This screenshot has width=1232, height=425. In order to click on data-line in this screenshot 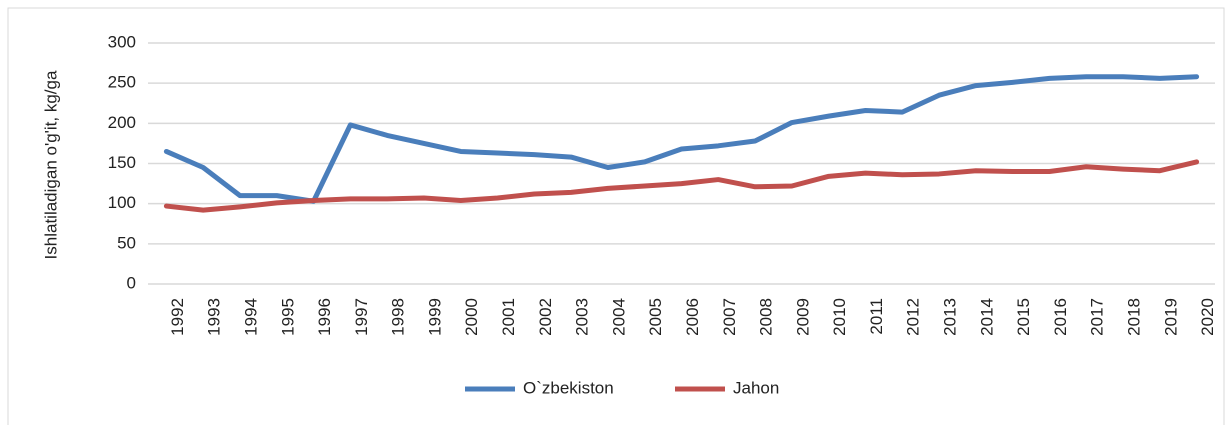, I will do `click(681, 186)`.